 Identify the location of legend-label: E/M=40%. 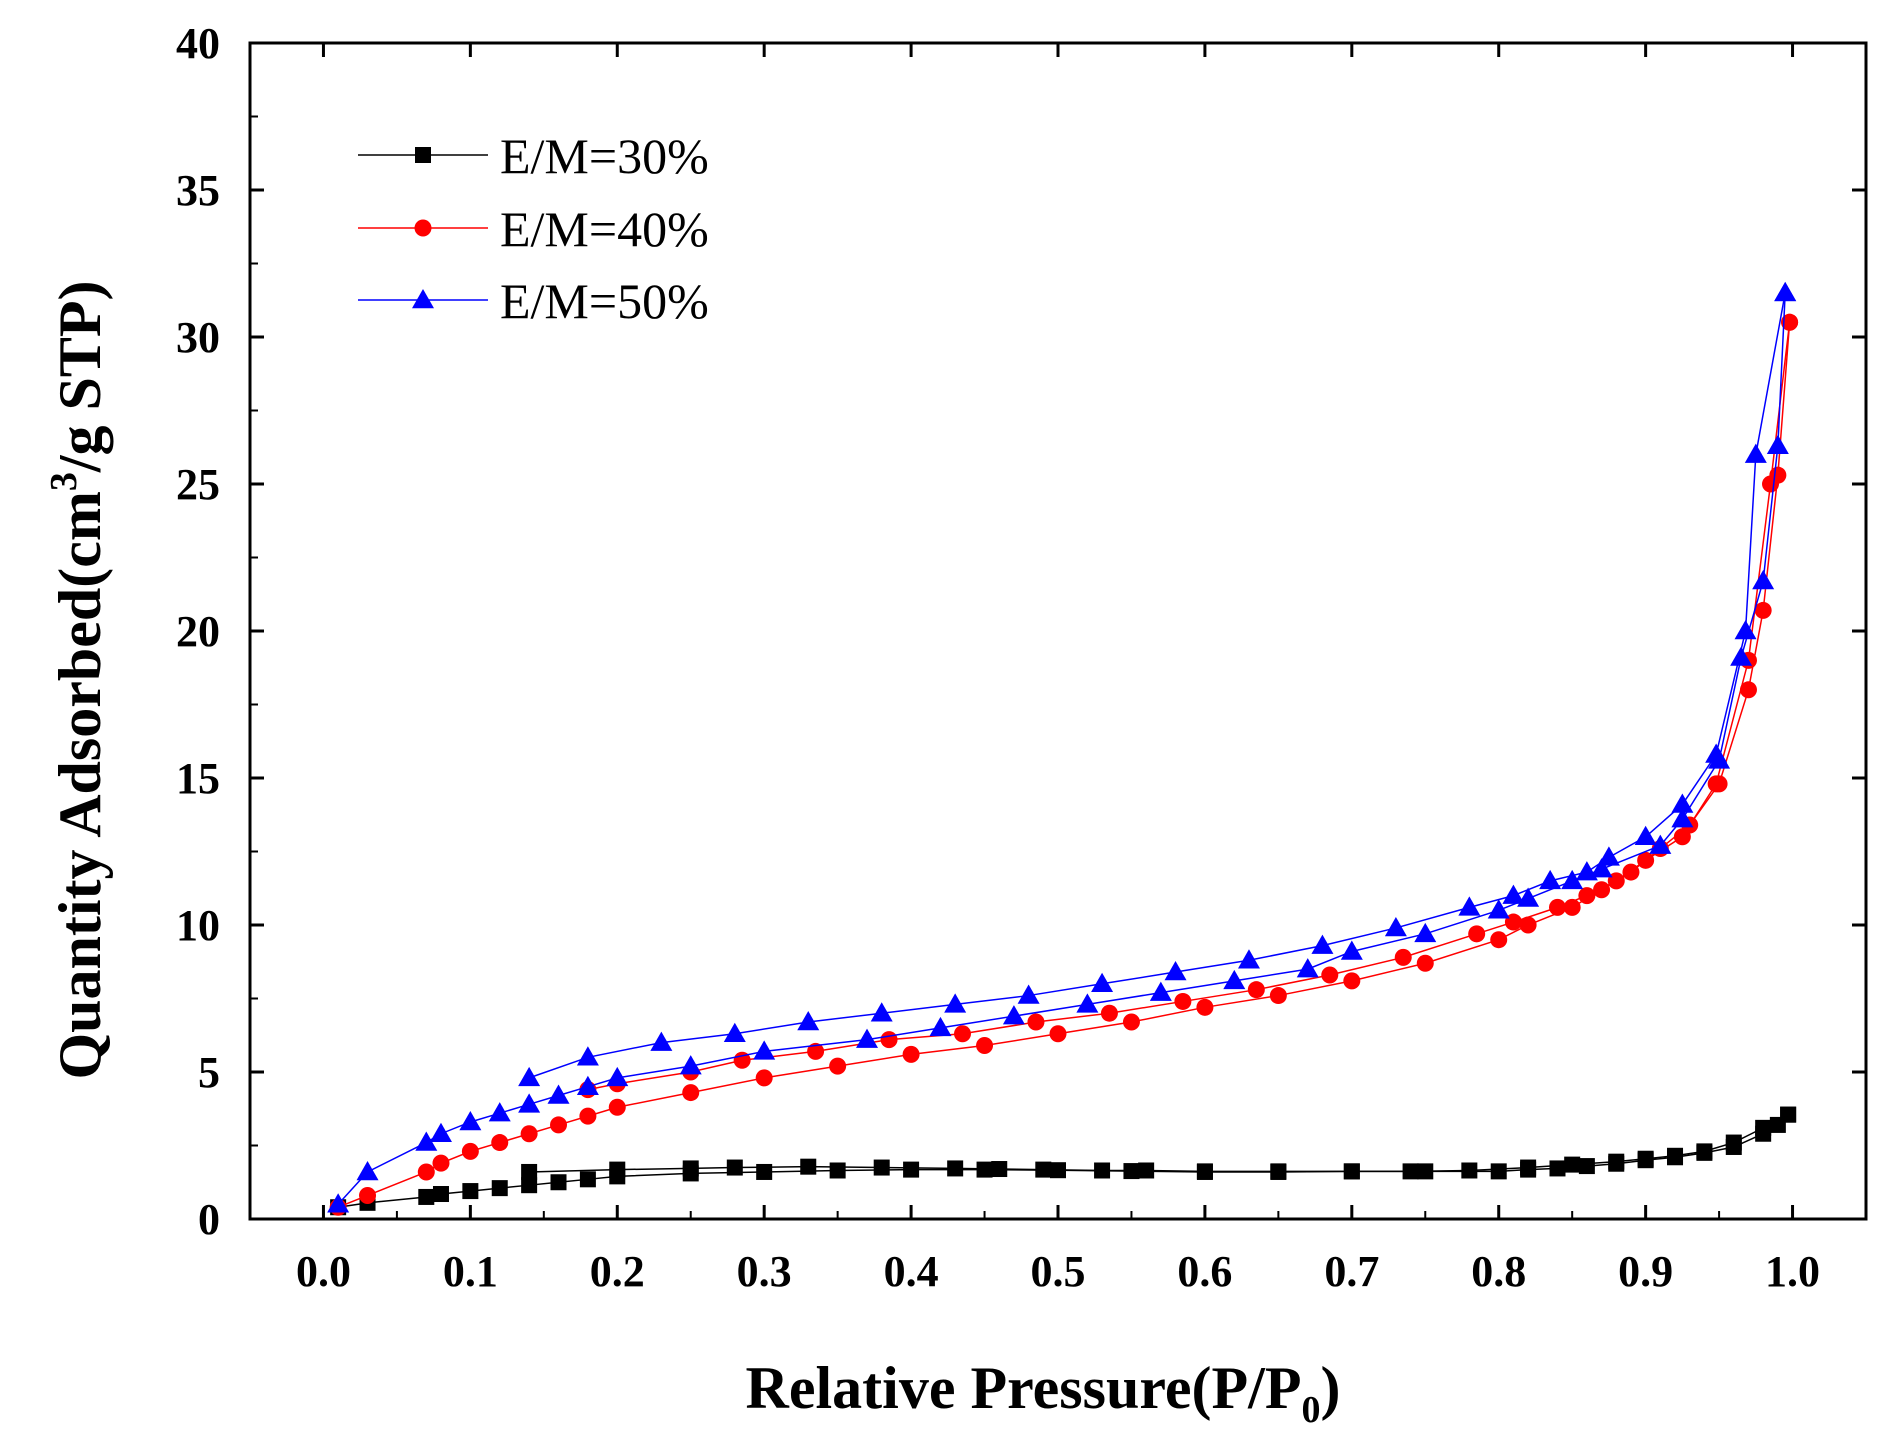
(604, 229).